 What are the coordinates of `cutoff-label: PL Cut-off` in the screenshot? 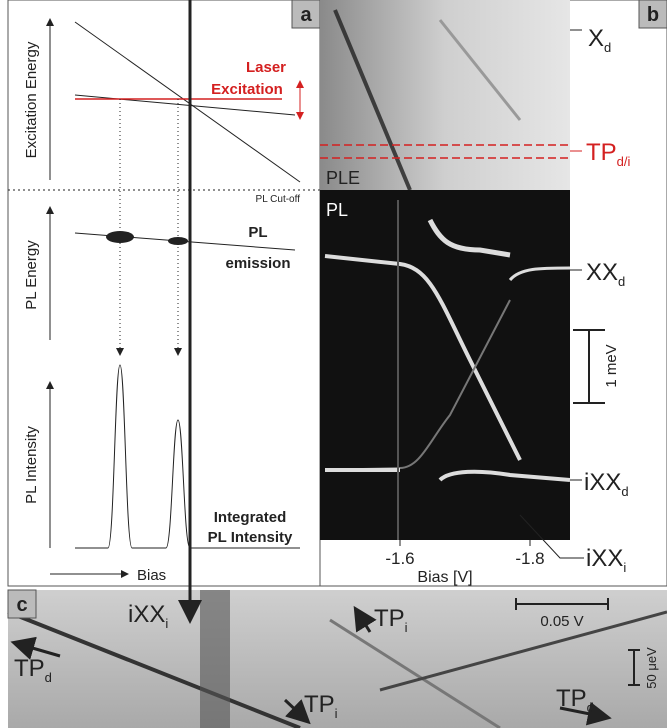 It's located at (278, 199).